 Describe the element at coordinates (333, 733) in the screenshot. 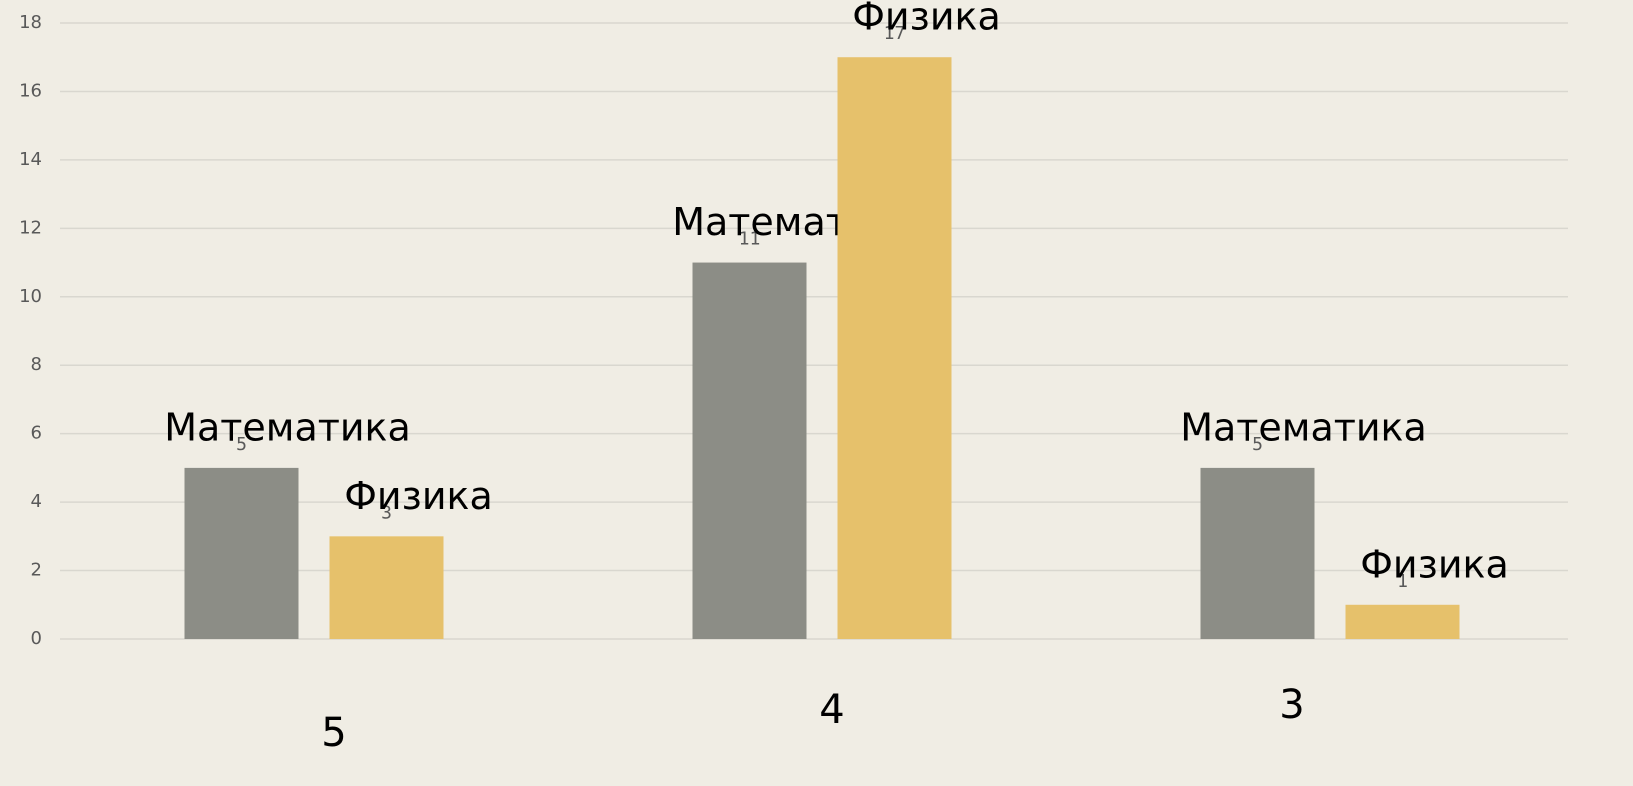

I see `x-tick-label: 5` at that location.